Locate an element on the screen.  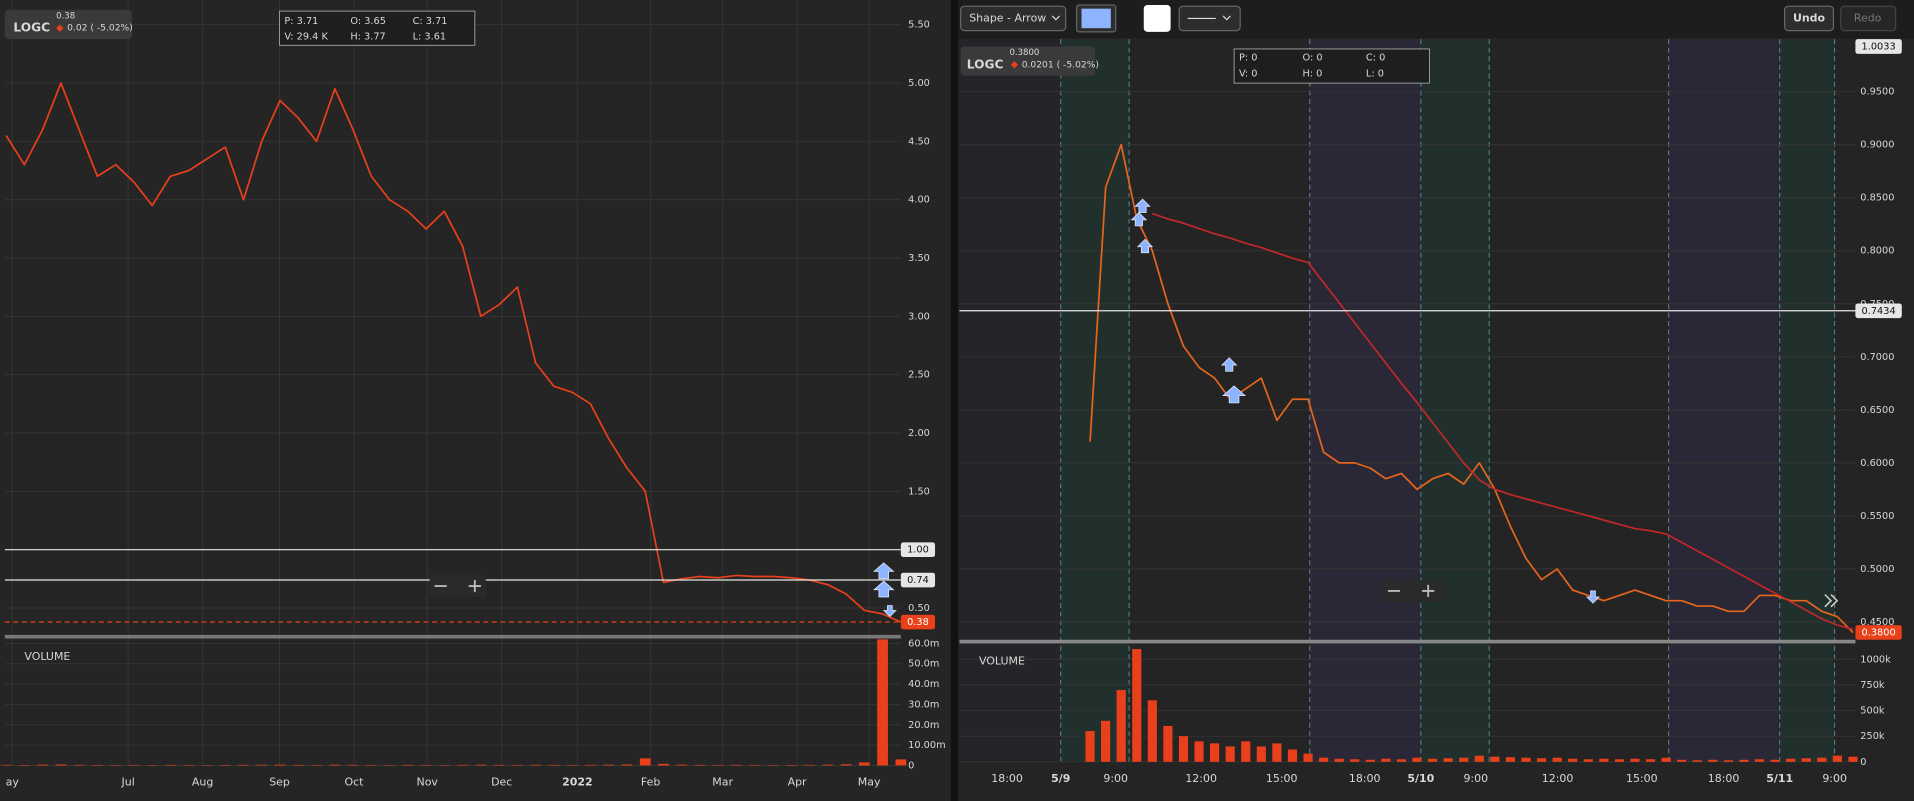
undo-label: Undo is located at coordinates (1809, 17).